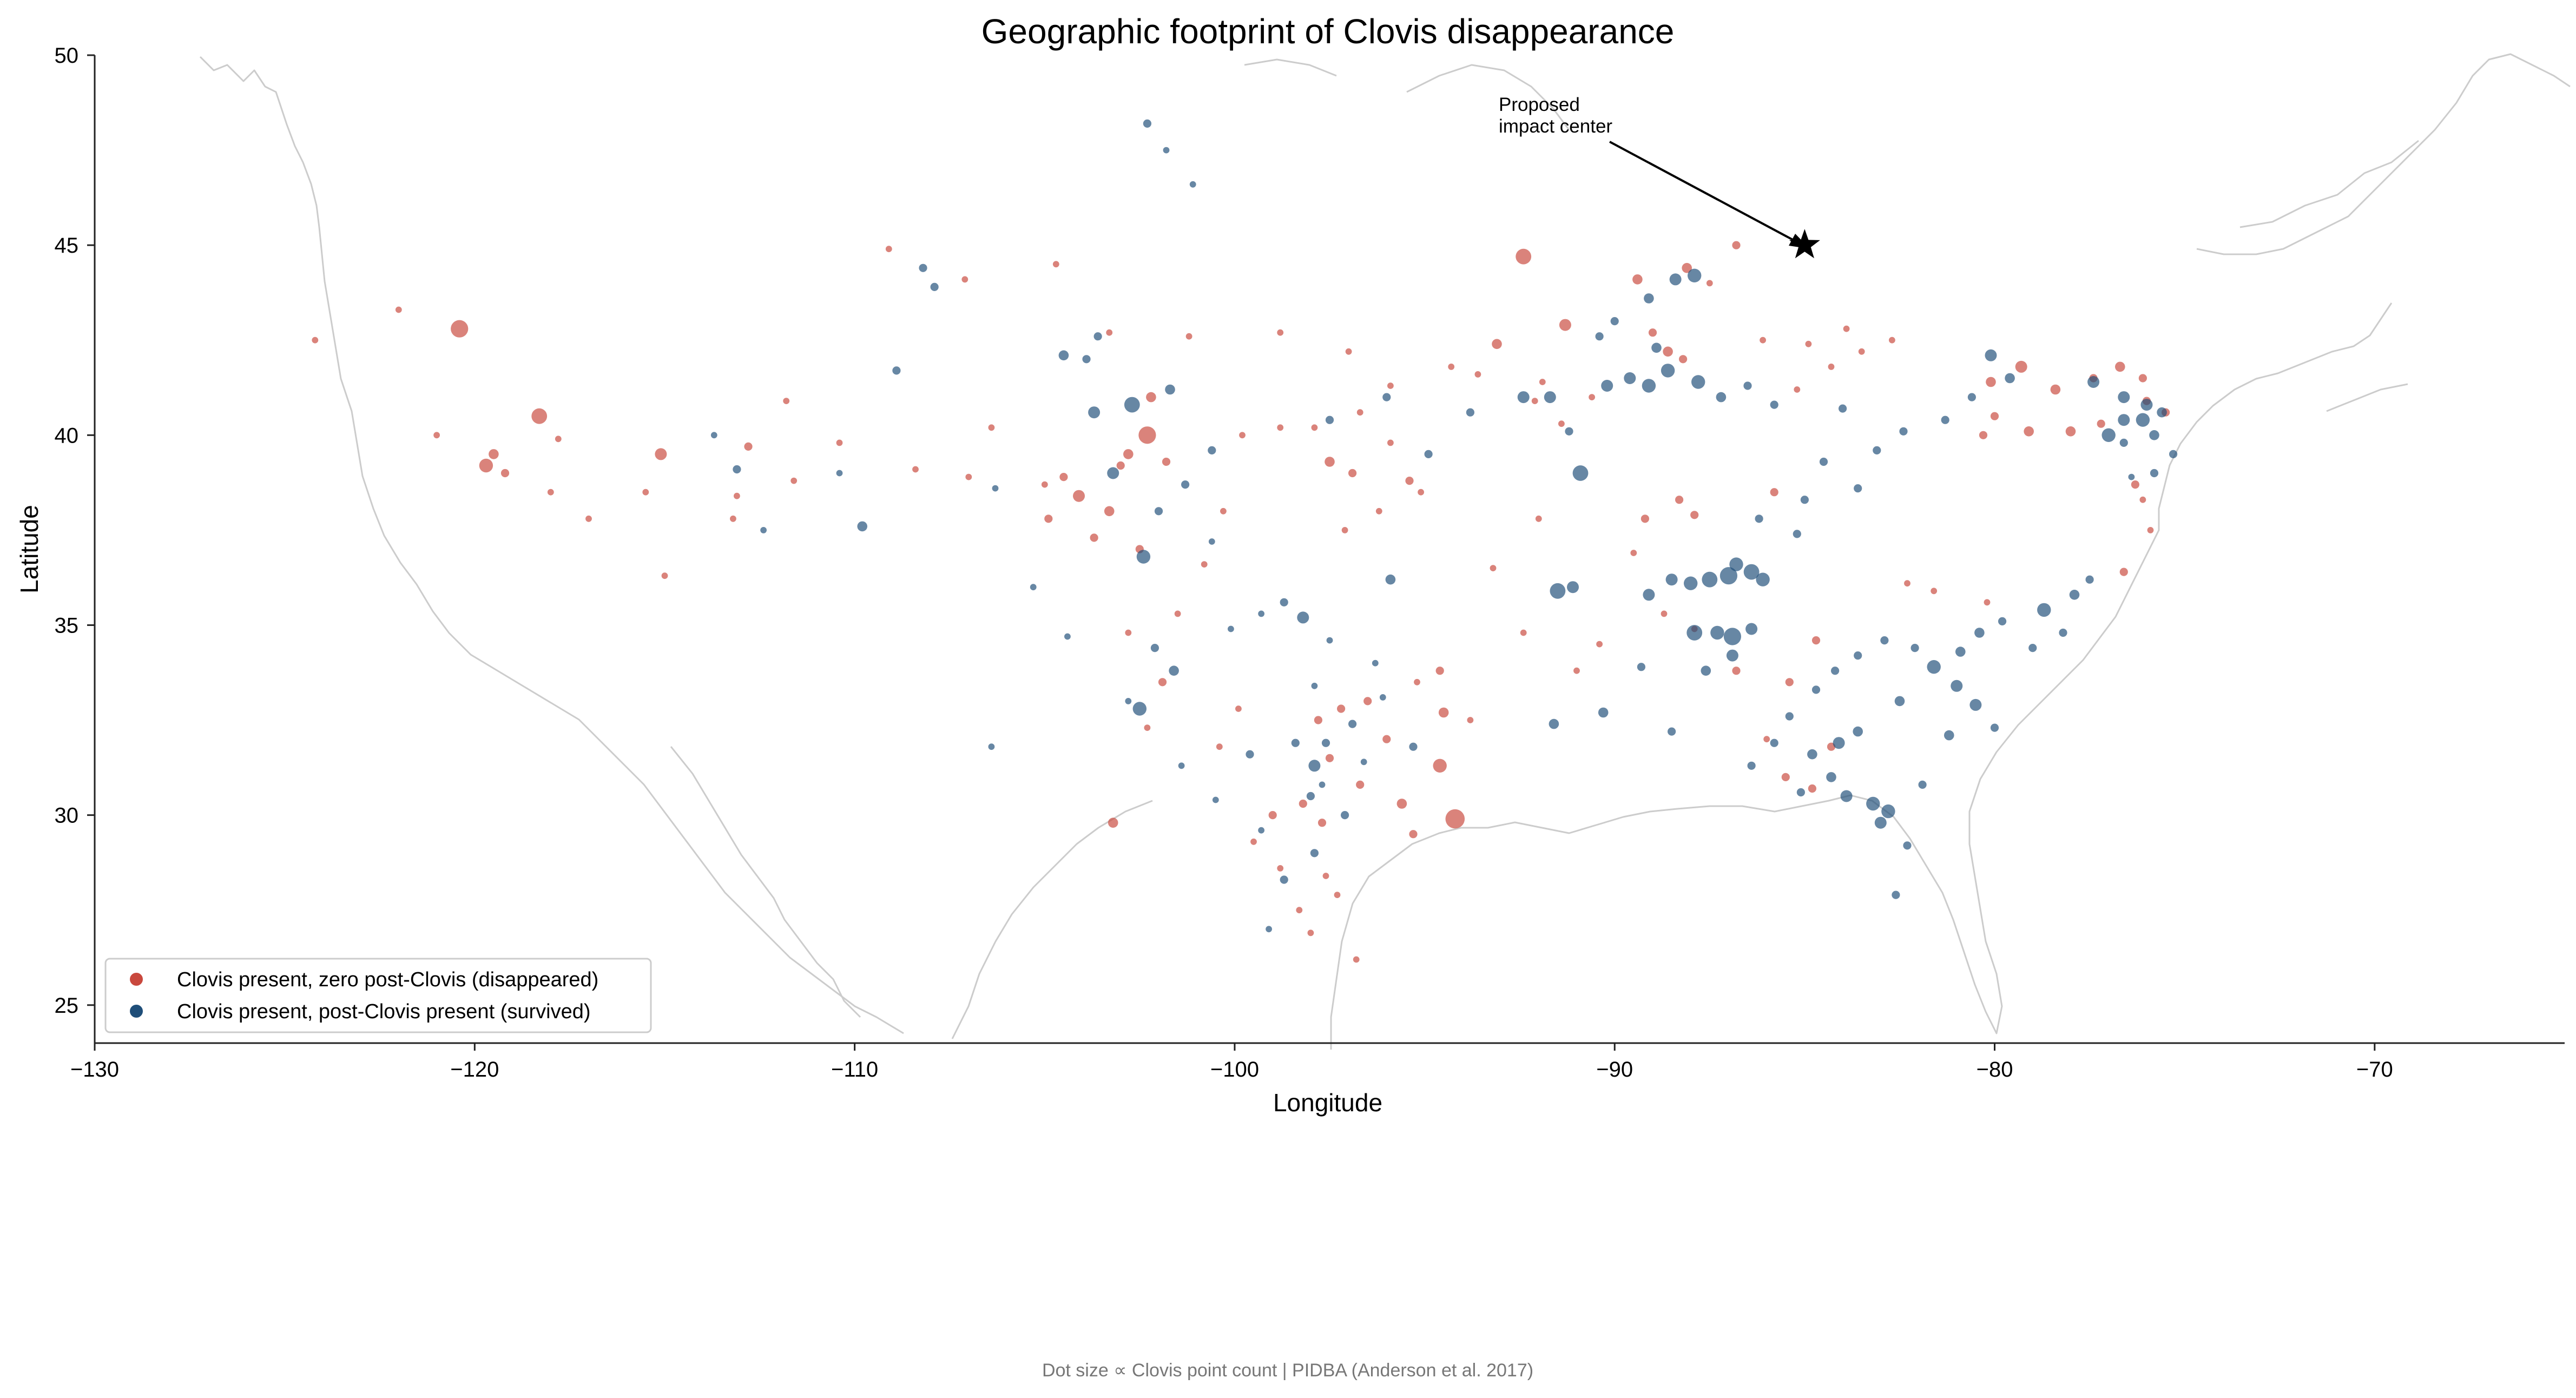 Image resolution: width=2576 pixels, height=1398 pixels. What do you see at coordinates (2374, 1070) in the screenshot?
I see `x-tick-label: −70` at bounding box center [2374, 1070].